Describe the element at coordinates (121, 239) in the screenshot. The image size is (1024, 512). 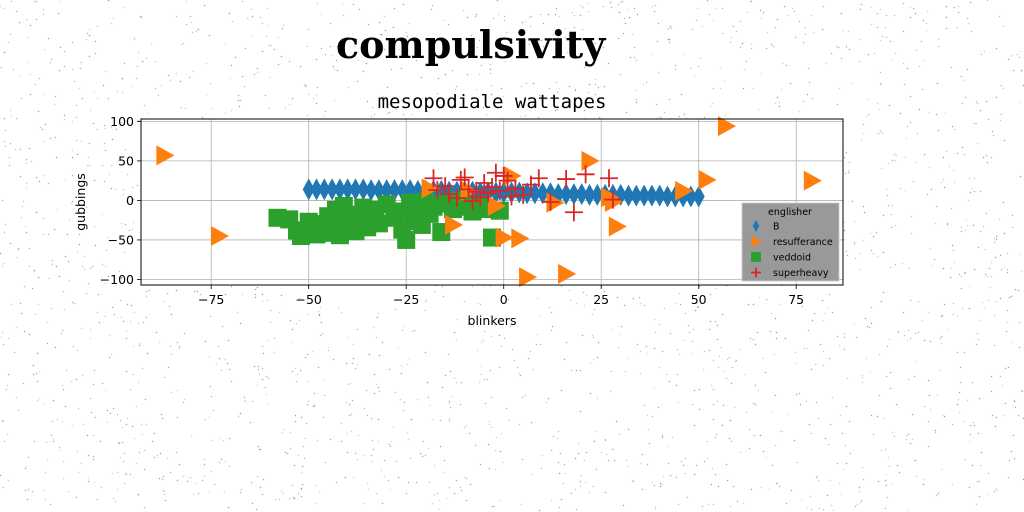
I see `y-tick-label: −50` at that location.